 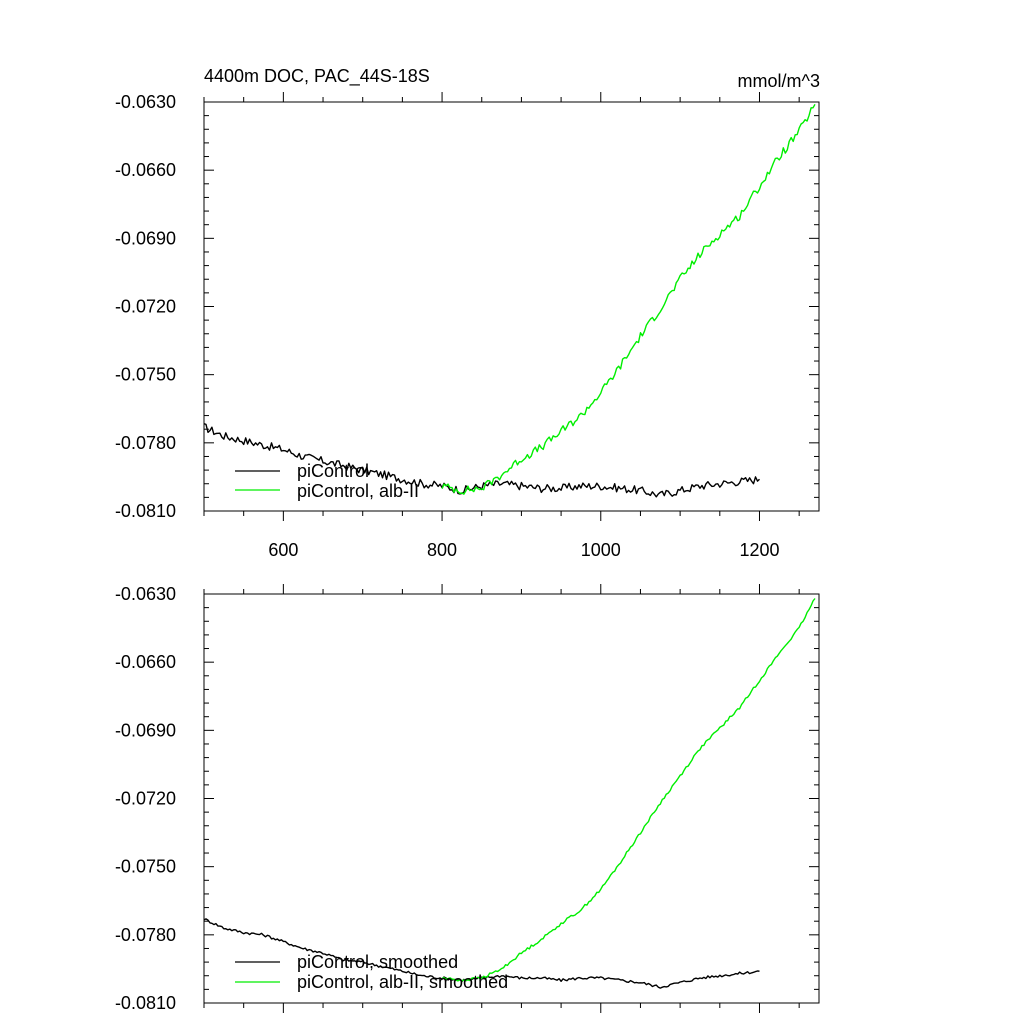 What do you see at coordinates (333, 471) in the screenshot?
I see `legend-label-picontrol: piControl` at bounding box center [333, 471].